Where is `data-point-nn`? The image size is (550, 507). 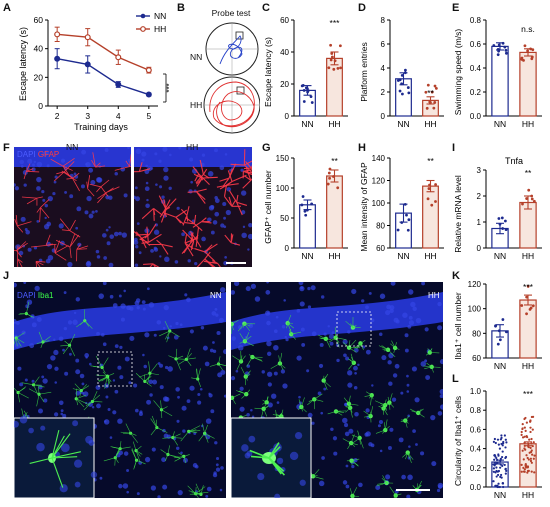
data-point-nn is located at coordinates (57, 58).